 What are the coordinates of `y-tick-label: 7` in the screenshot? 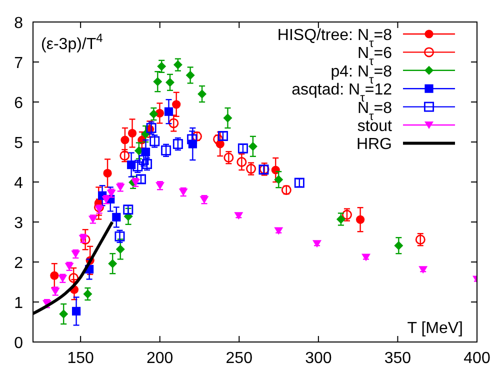 It's located at (19, 63).